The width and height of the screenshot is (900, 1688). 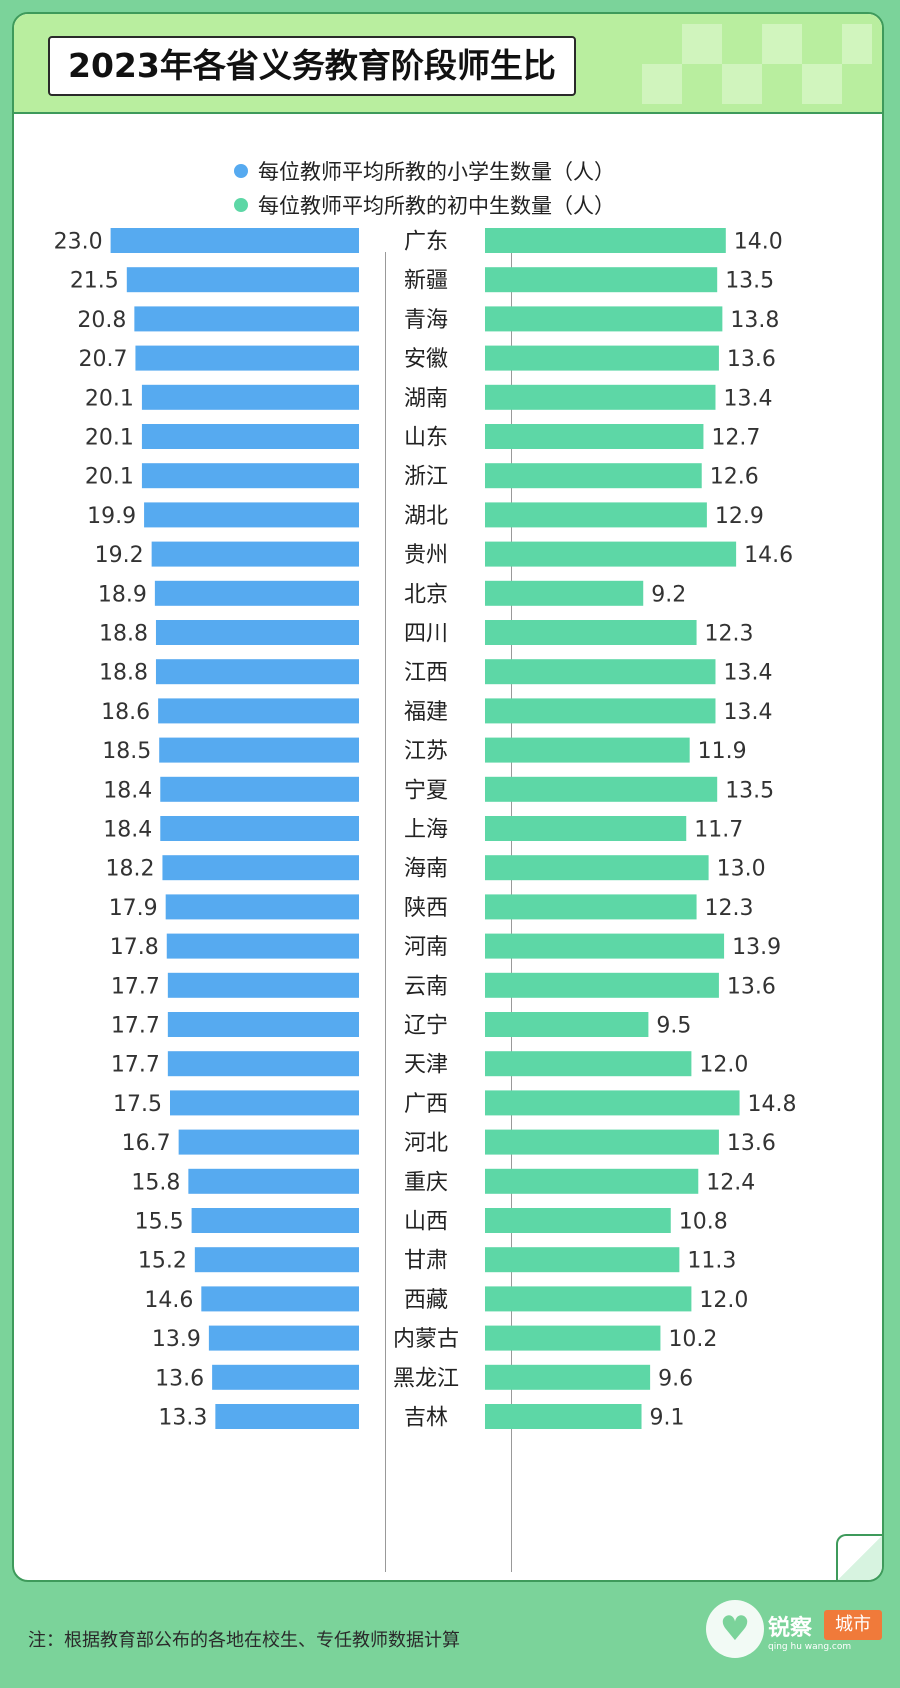 I want to click on primary-value-label: 15.5, so click(x=159, y=1222).